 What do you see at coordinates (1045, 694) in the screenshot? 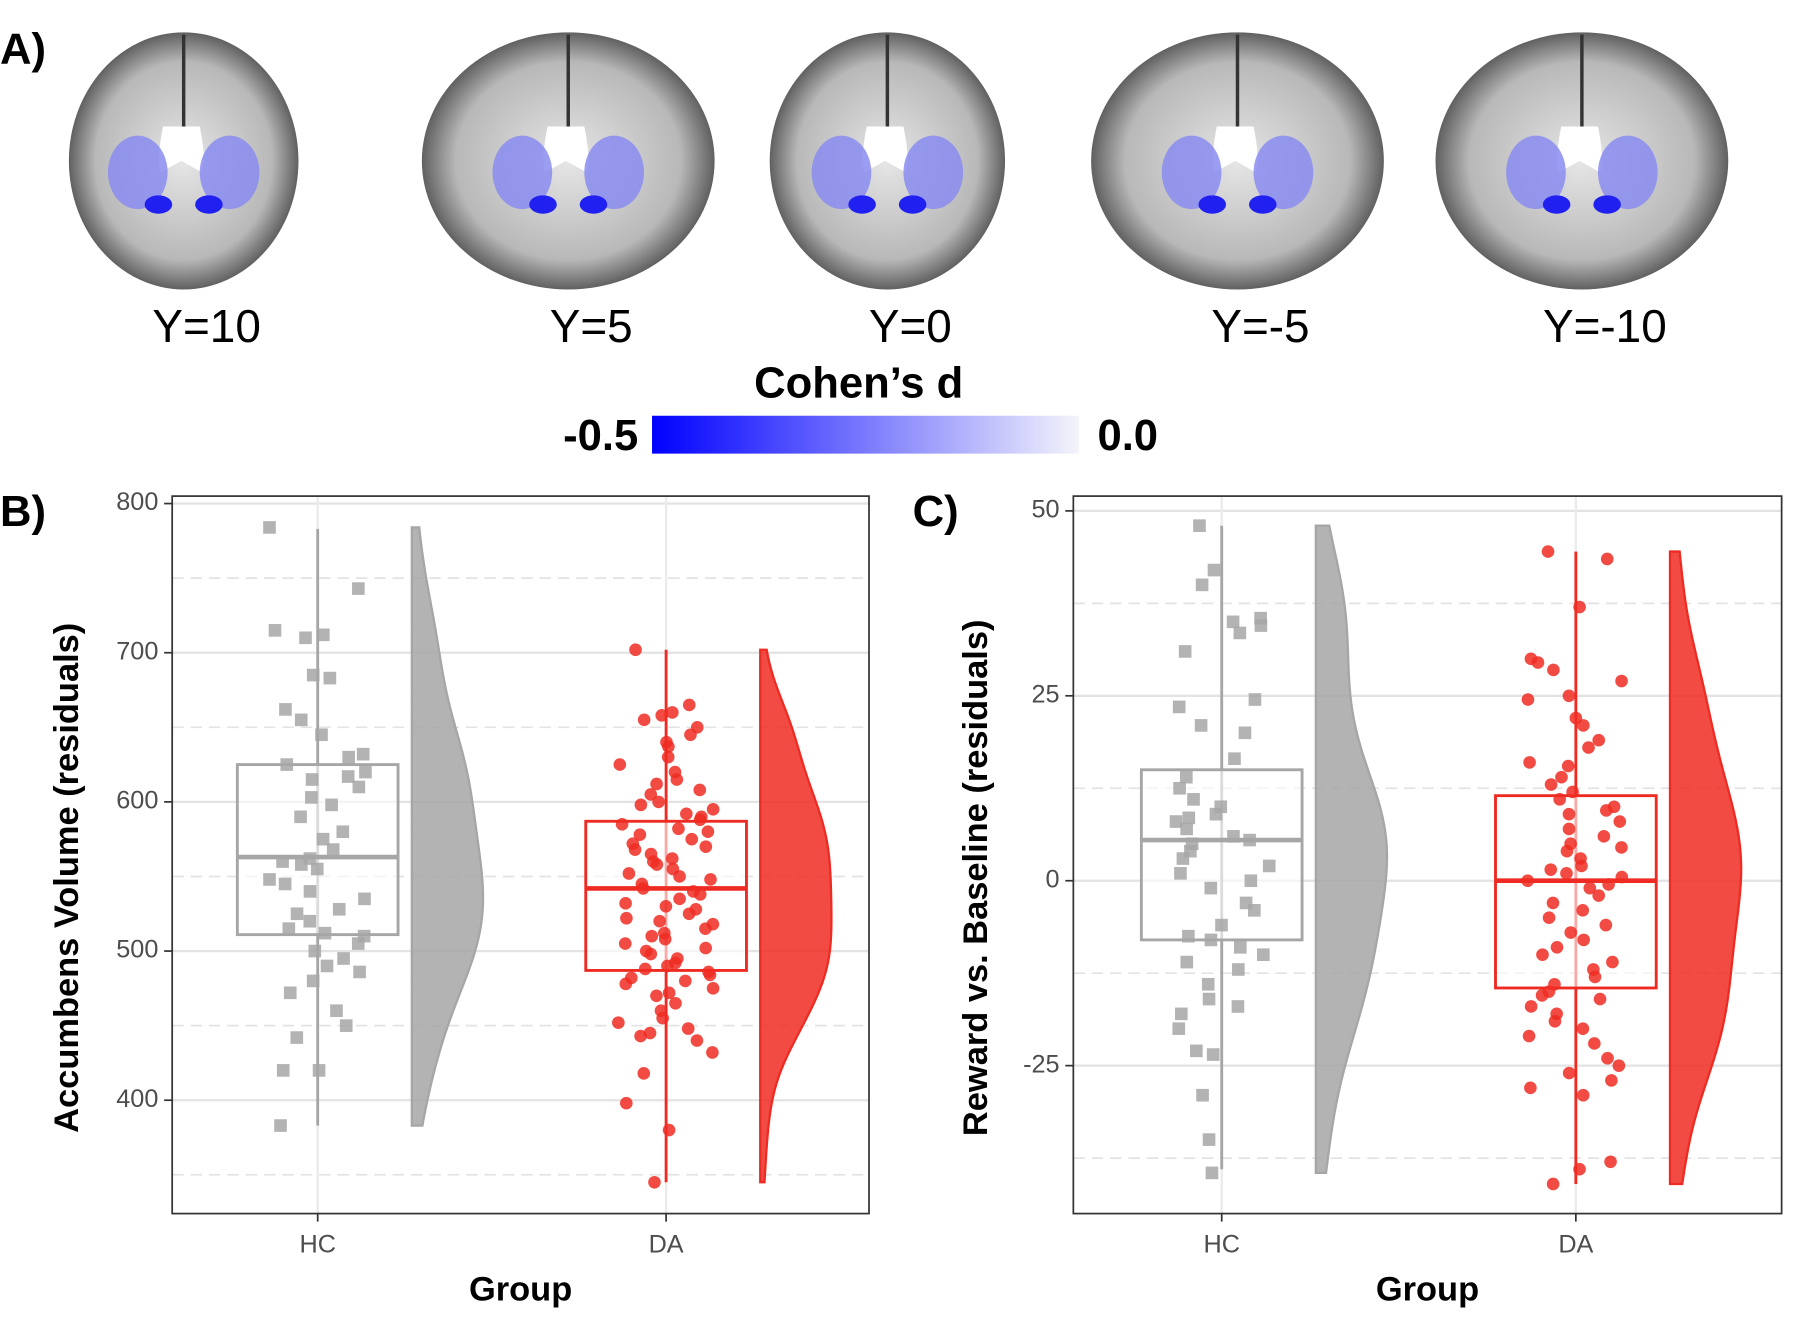
I see `y-tick-label: 25` at bounding box center [1045, 694].